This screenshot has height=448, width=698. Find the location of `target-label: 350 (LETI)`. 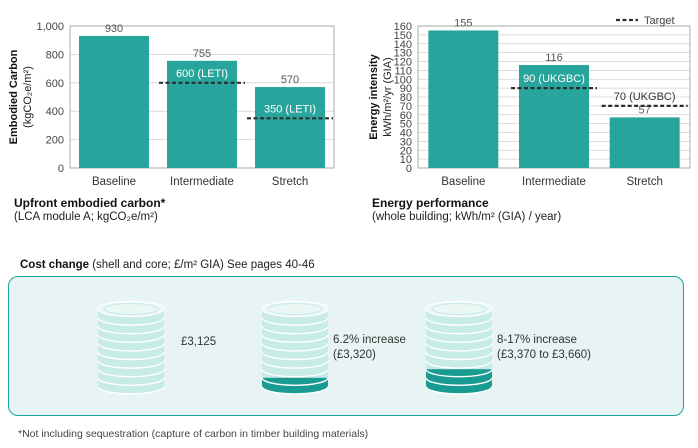

target-label: 350 (LETI) is located at coordinates (290, 109).